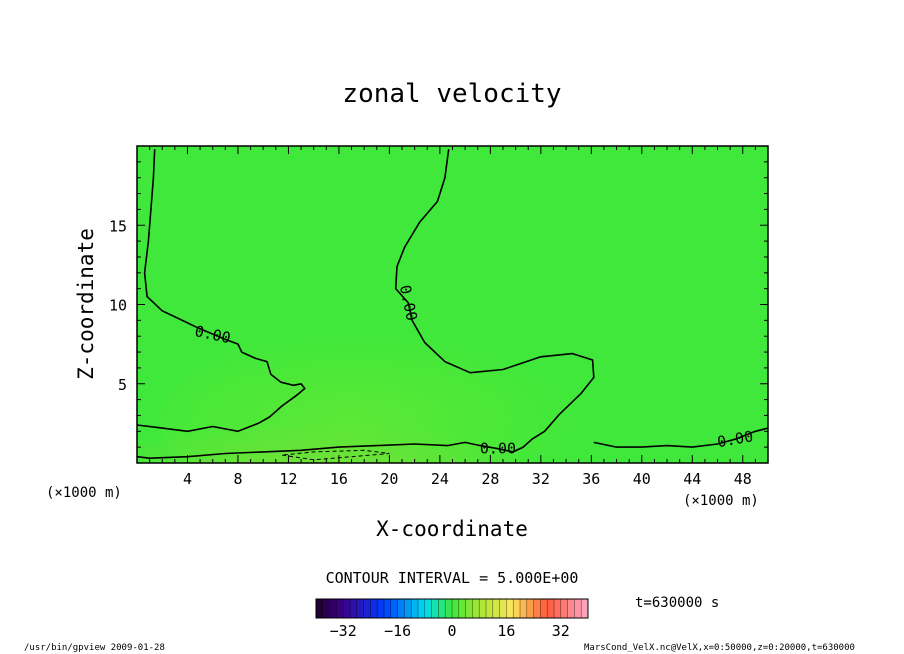 This screenshot has height=654, width=904. I want to click on y-axis-label: Z-coordinate, so click(86, 304).